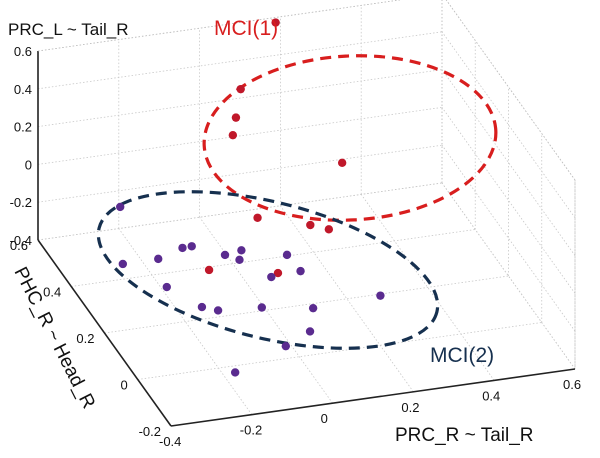 Image resolution: width=600 pixels, height=458 pixels. What do you see at coordinates (28, 164) in the screenshot?
I see `z-tick-label: 0` at bounding box center [28, 164].